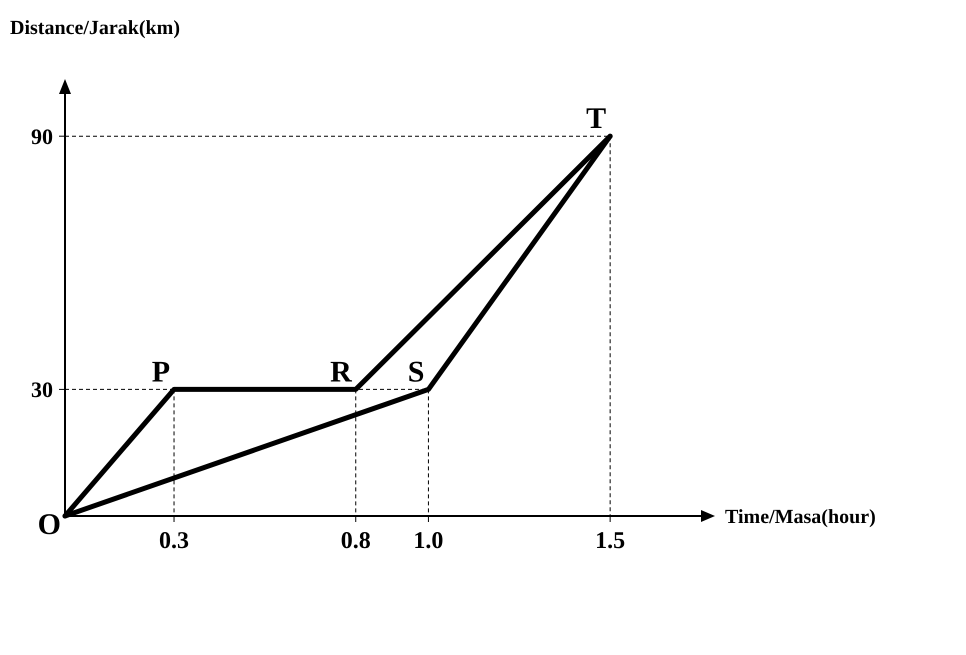  What do you see at coordinates (800, 517) in the screenshot?
I see `x-axis-title: Time/Masa(hour)` at bounding box center [800, 517].